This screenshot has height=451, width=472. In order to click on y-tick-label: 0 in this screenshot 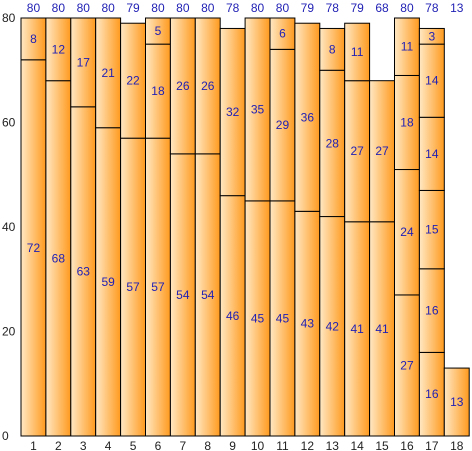, I will do `click(5, 436)`.